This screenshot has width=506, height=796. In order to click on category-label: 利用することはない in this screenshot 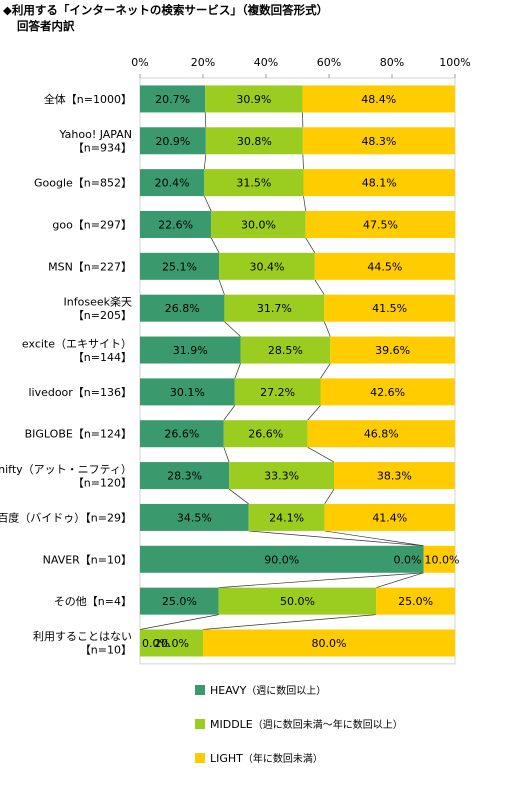, I will do `click(82, 636)`.